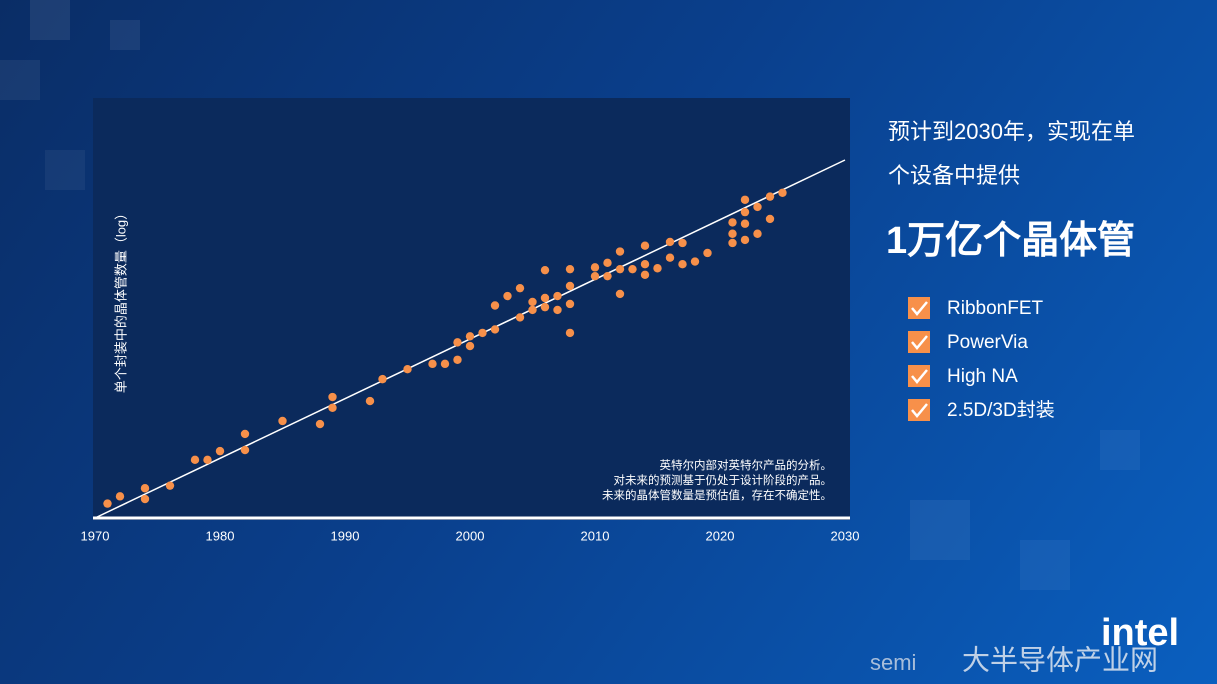 Image resolution: width=1217 pixels, height=684 pixels. I want to click on x-tick-label: 1990, so click(345, 535).